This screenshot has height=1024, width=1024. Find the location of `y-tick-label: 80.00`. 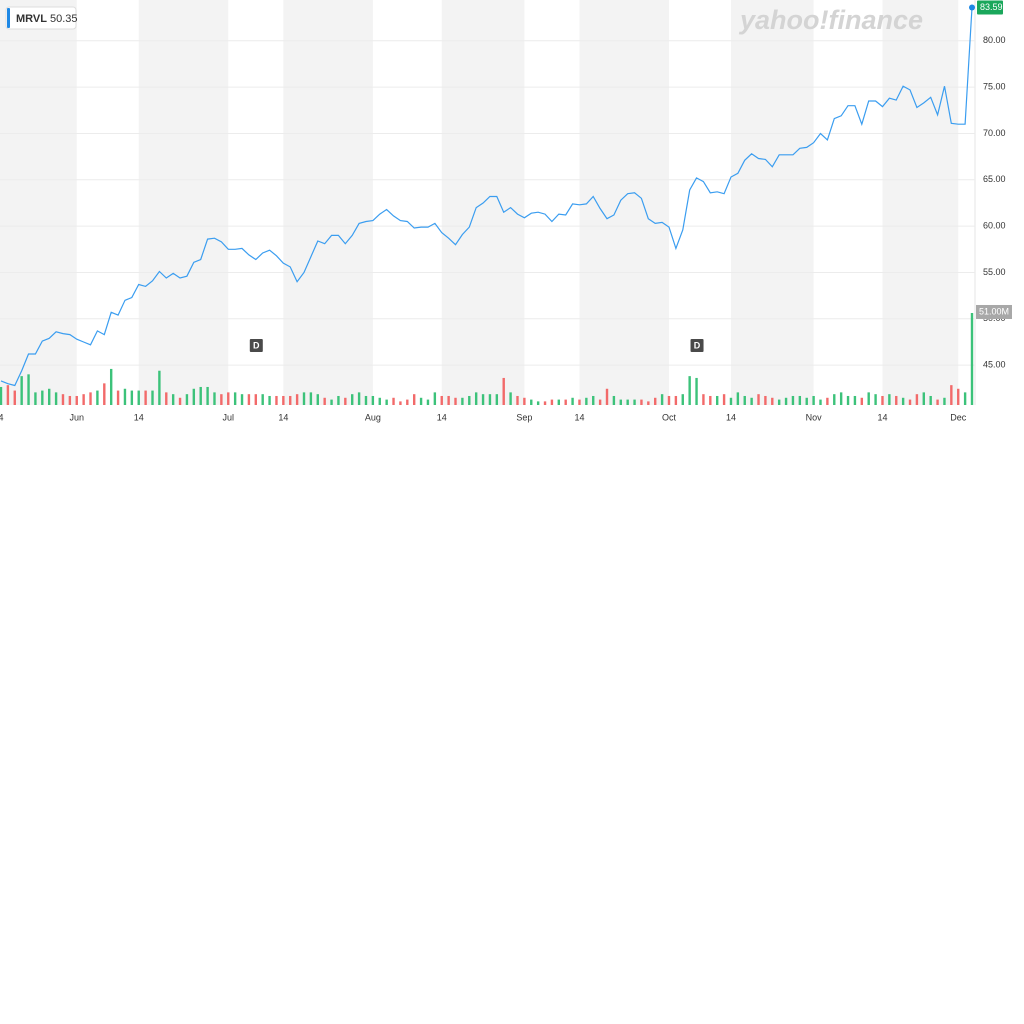

y-tick-label: 80.00 is located at coordinates (994, 40).